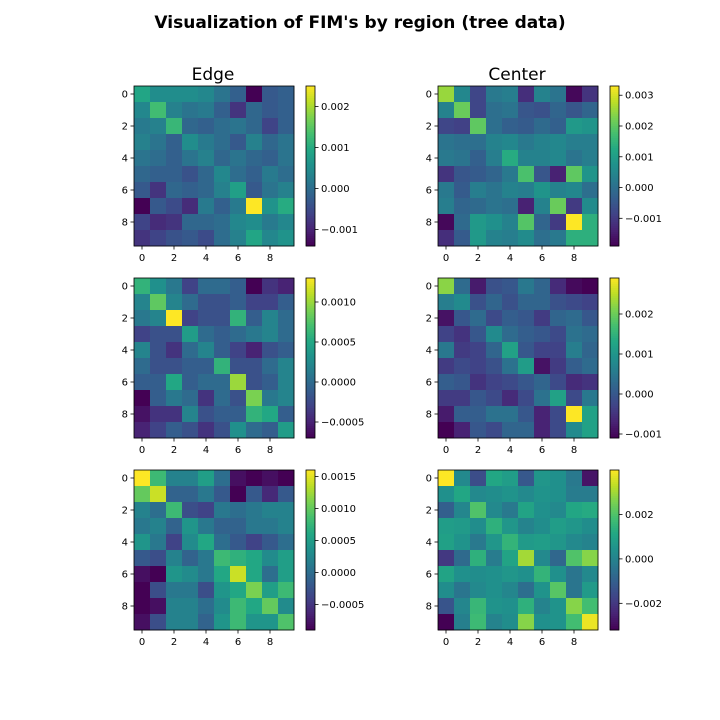  I want to click on x-tick-label: 6, so click(542, 258).